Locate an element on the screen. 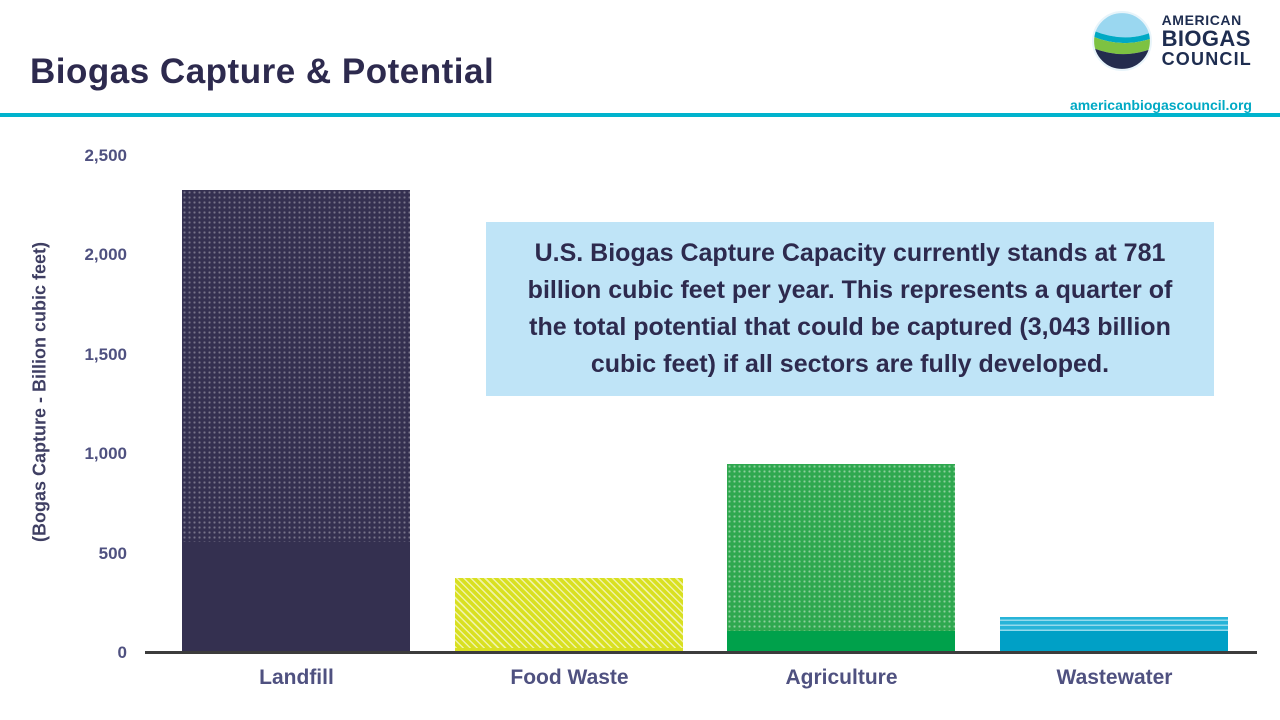  biogas-council-logo-icon is located at coordinates (1122, 41).